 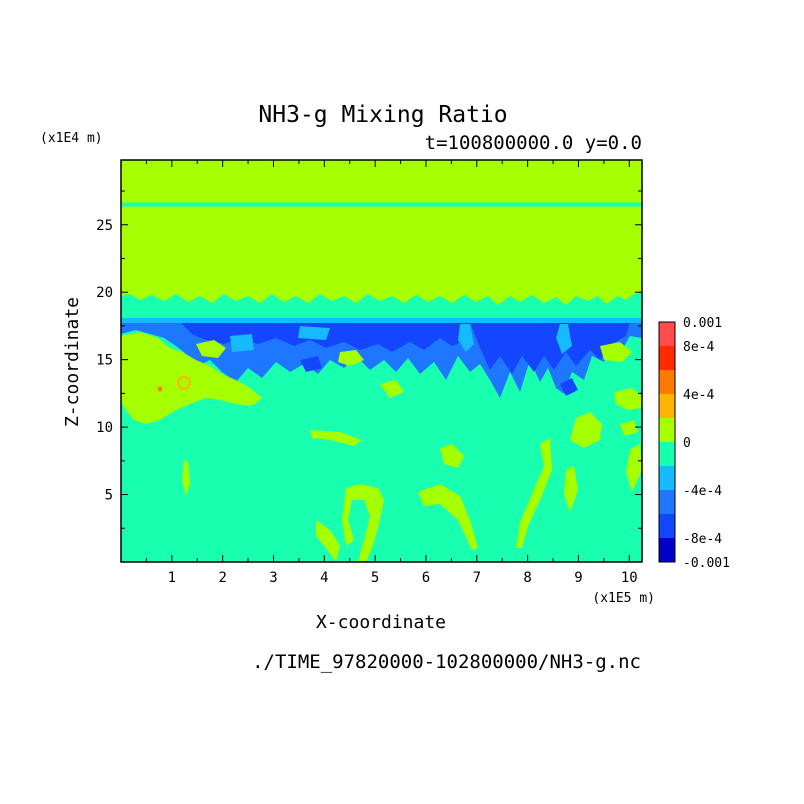 I want to click on x-tick-label: 10, so click(x=629, y=578).